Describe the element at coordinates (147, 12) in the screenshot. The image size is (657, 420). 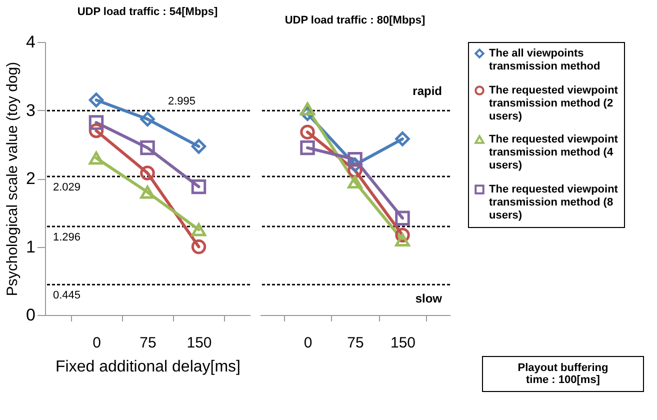
I see `chart-title: UDP load traffic : 54[Mbps]` at that location.